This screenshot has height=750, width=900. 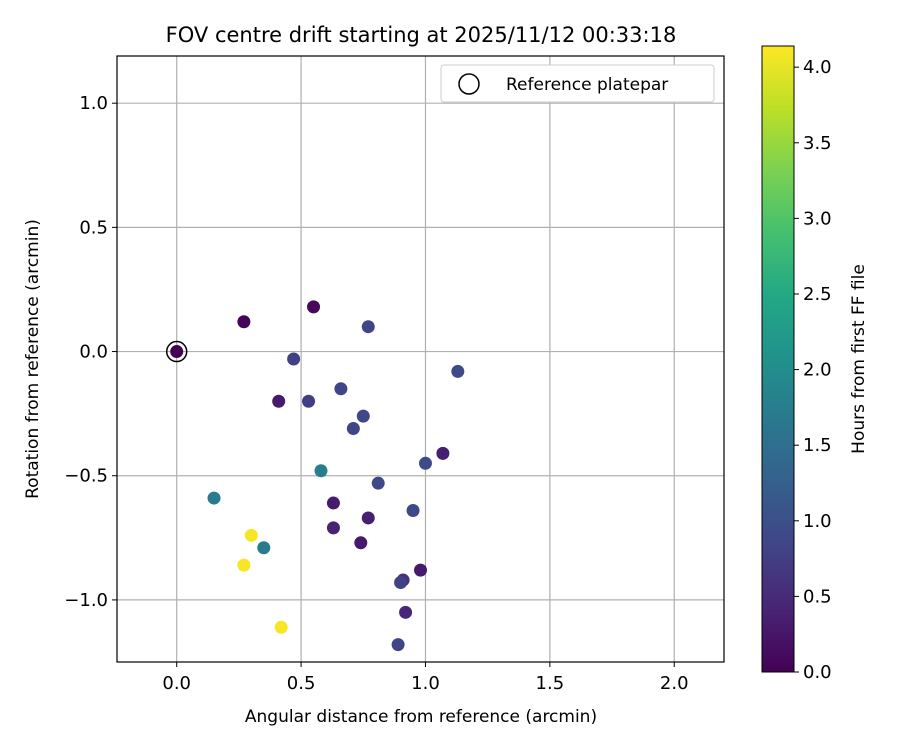 I want to click on colorbar-ticks: 0.0 0.5 1.0 1.5 2.0 2.5 3.0 3.5 4.0, so click(x=813, y=370).